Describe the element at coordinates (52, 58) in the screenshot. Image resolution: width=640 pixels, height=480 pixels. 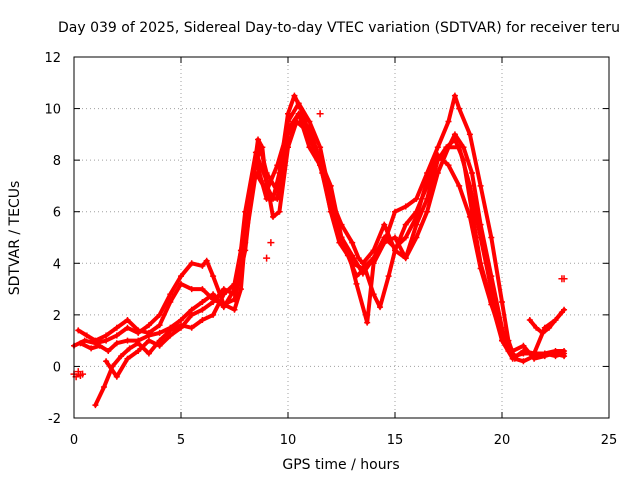
I see `y-tick-label: 12` at that location.